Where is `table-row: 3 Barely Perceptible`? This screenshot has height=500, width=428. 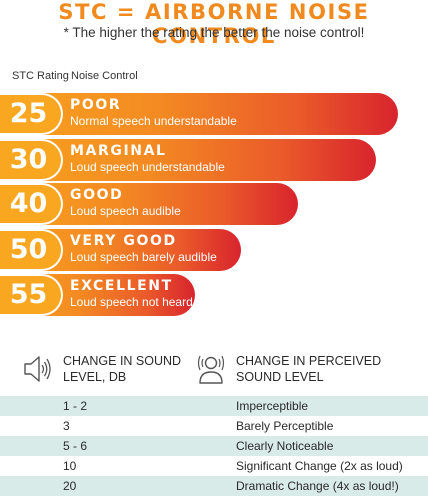
table-row: 3 Barely Perceptible is located at coordinates (214, 426).